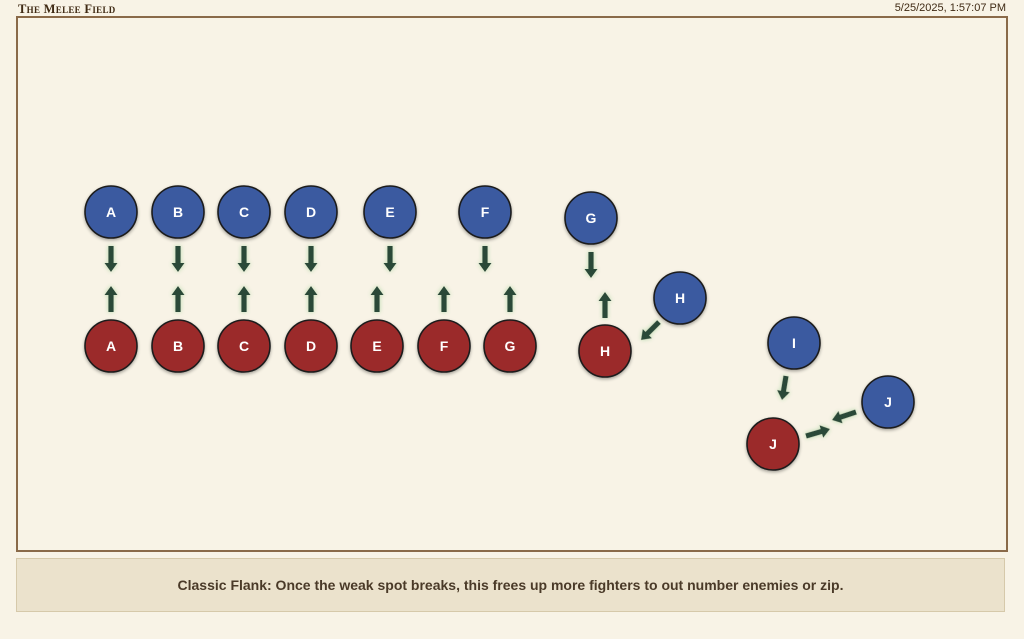 This screenshot has height=639, width=1024. I want to click on red-unit-d: D, so click(311, 346).